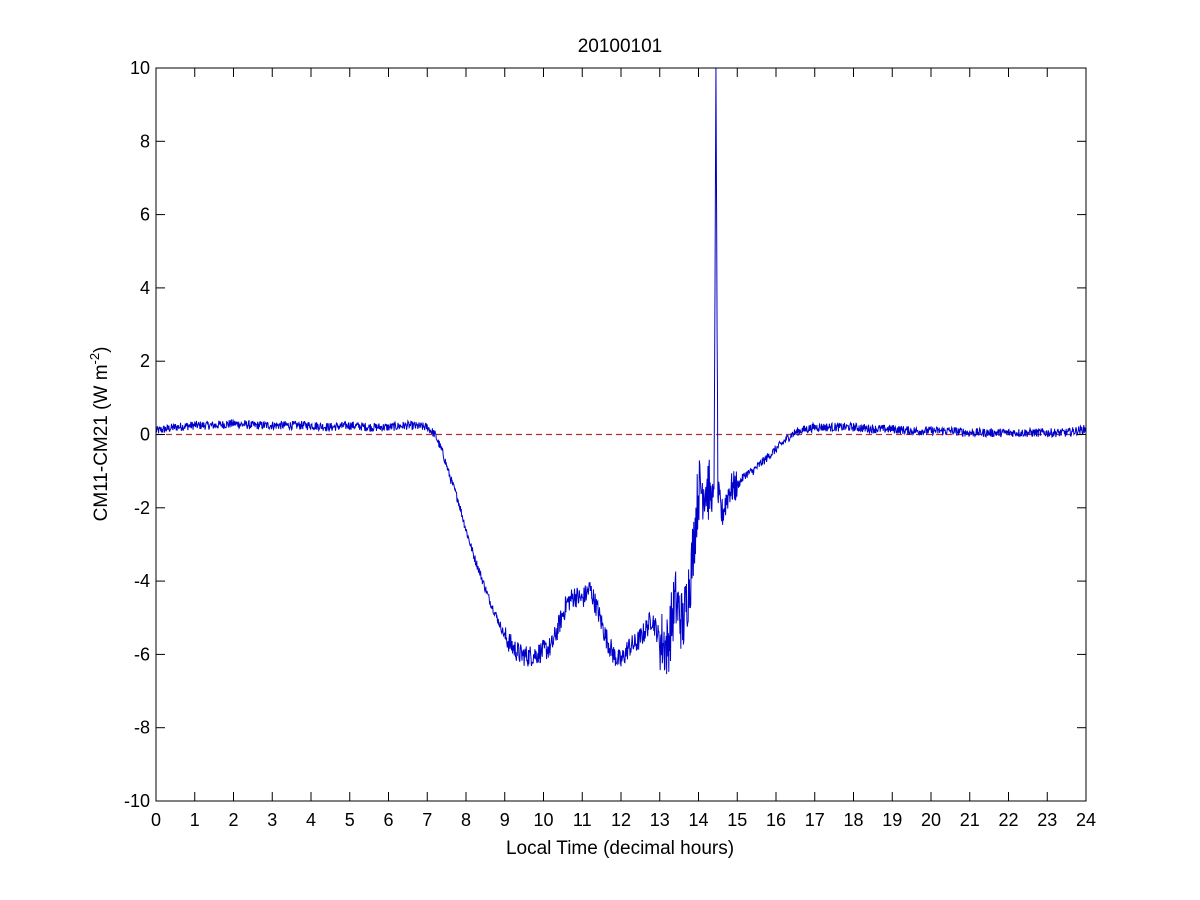 The image size is (1200, 900). Describe the element at coordinates (195, 820) in the screenshot. I see `x-tick-label: 1` at that location.